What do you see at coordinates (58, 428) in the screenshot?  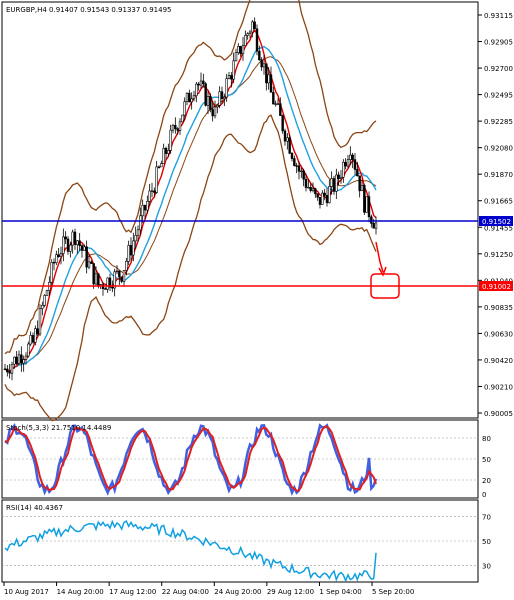 I see `stoch-header: Stoch(5,3,3) 21.7510 14.4489` at bounding box center [58, 428].